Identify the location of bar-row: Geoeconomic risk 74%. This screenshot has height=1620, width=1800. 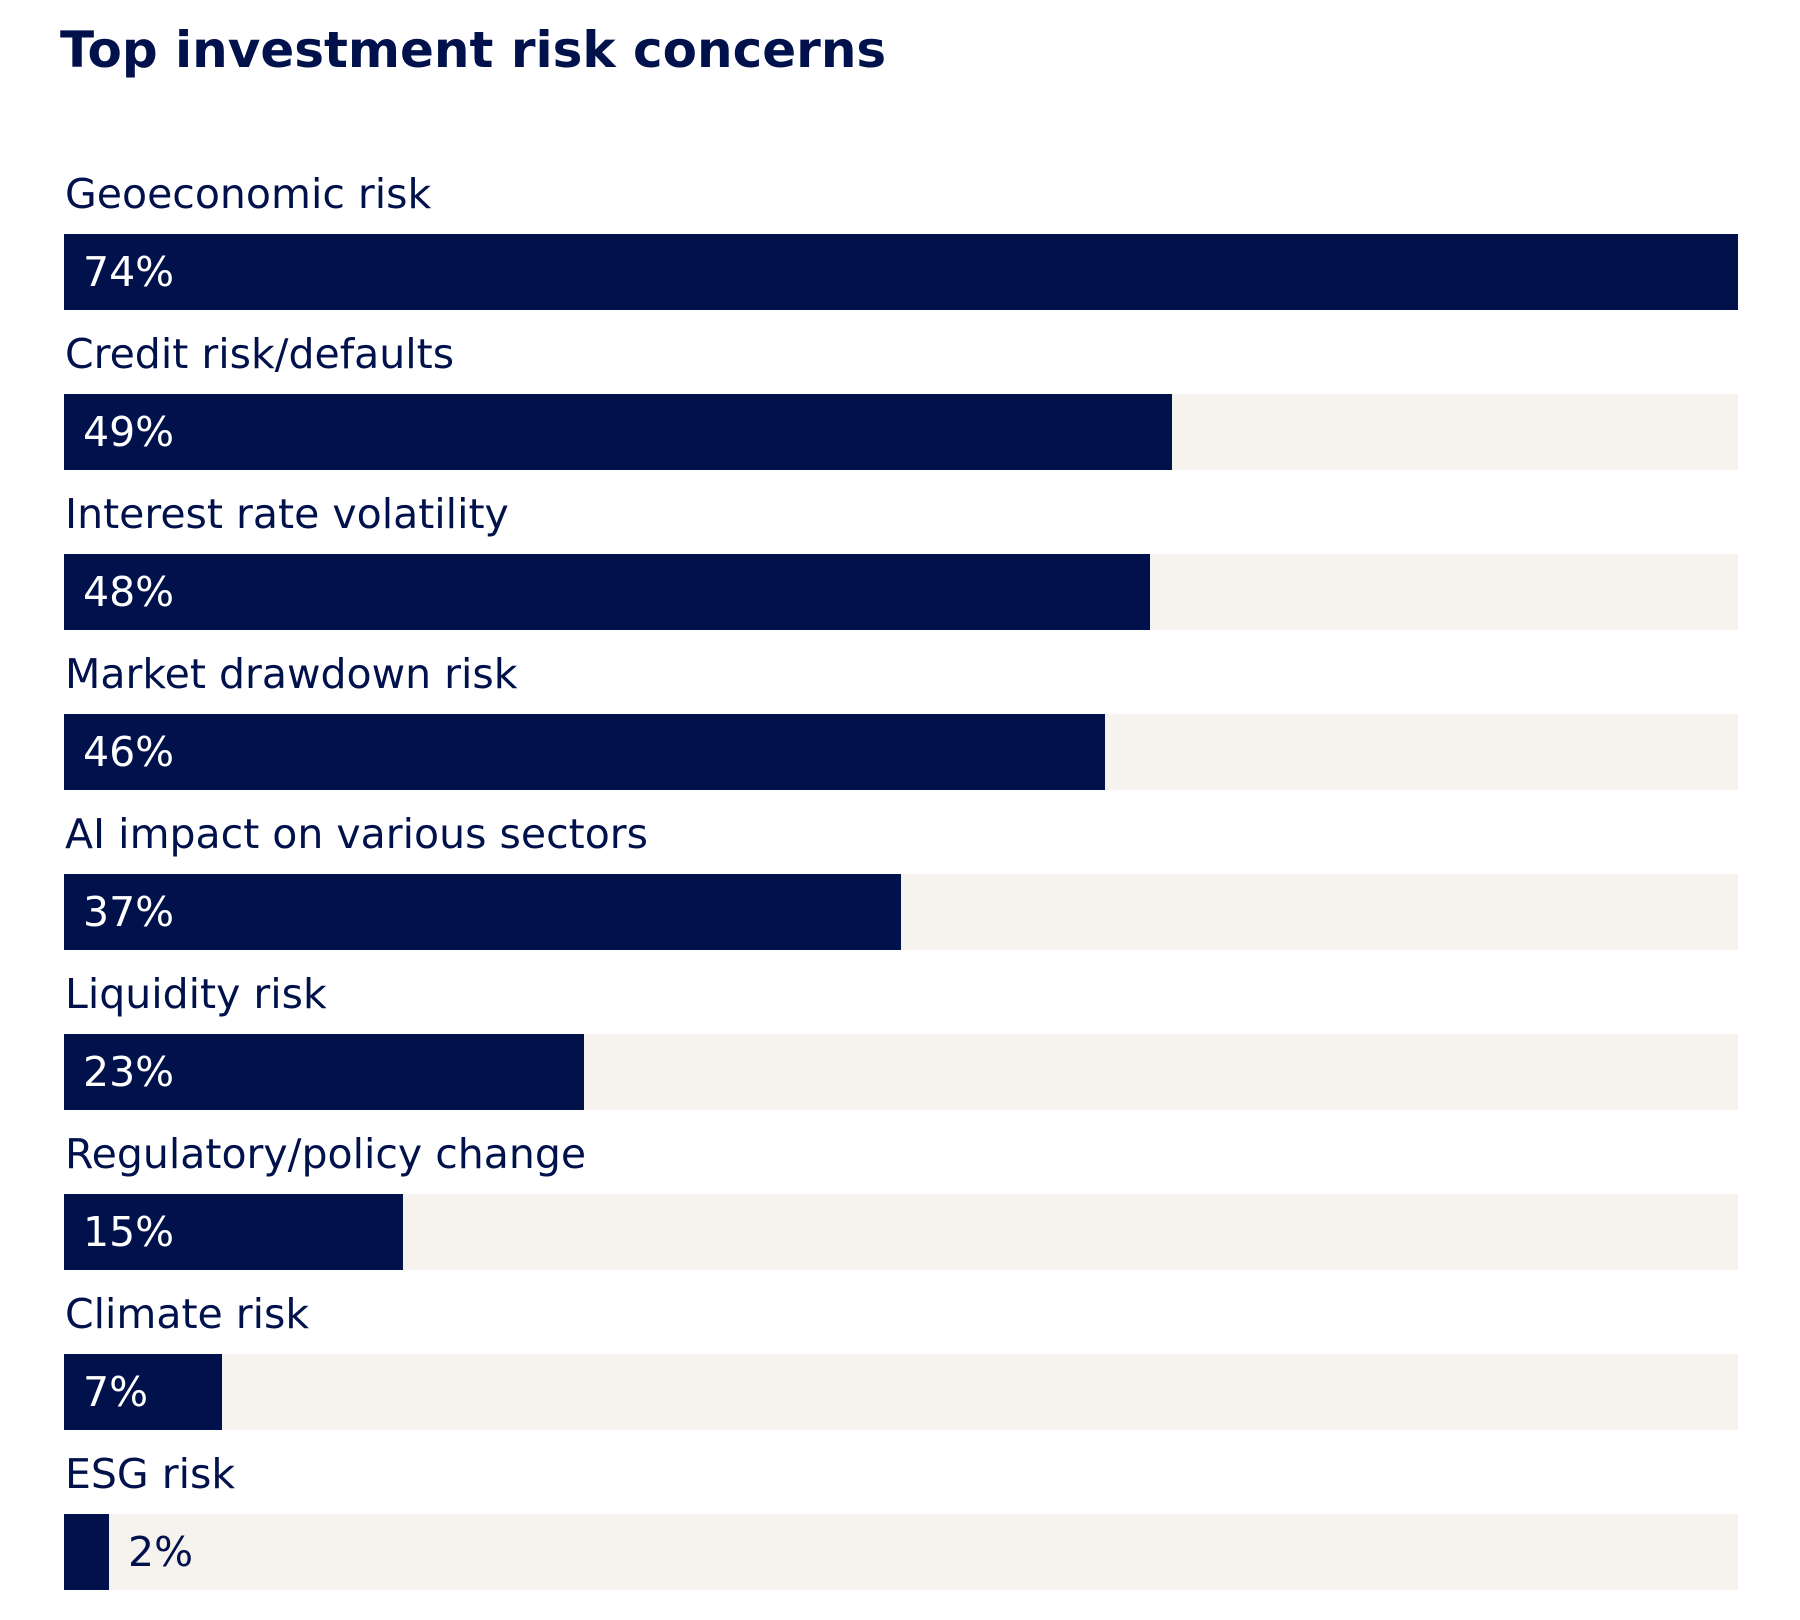
(901, 243).